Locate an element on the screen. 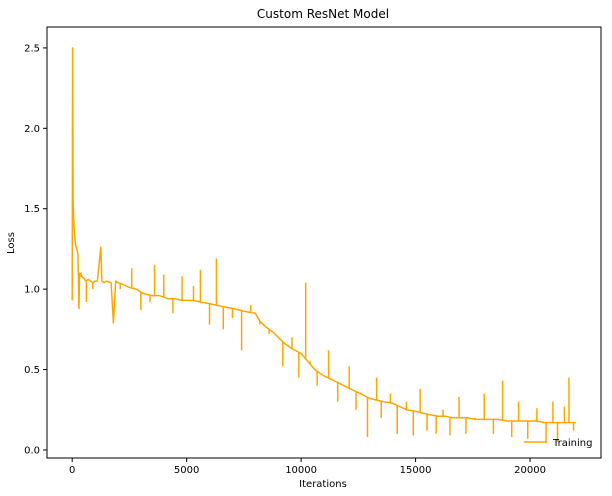 The image size is (612, 496). x-tick-label: 5000 is located at coordinates (186, 470).